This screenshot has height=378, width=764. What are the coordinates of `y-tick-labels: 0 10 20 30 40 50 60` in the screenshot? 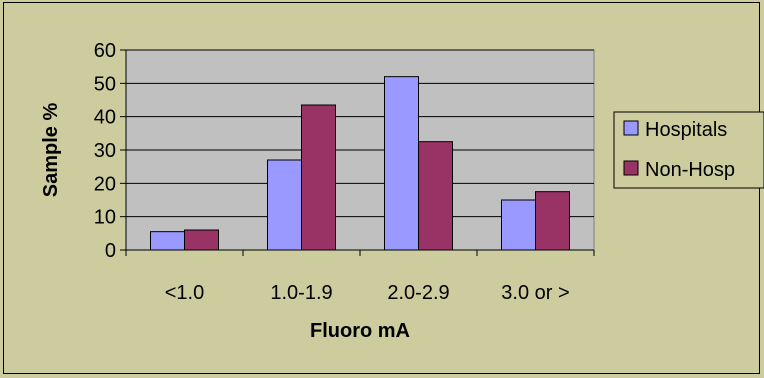 It's located at (105, 151).